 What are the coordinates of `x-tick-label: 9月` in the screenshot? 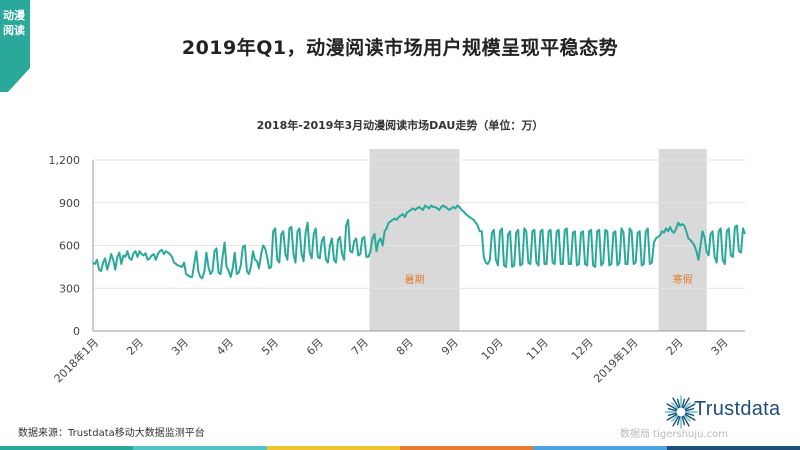 It's located at (450, 347).